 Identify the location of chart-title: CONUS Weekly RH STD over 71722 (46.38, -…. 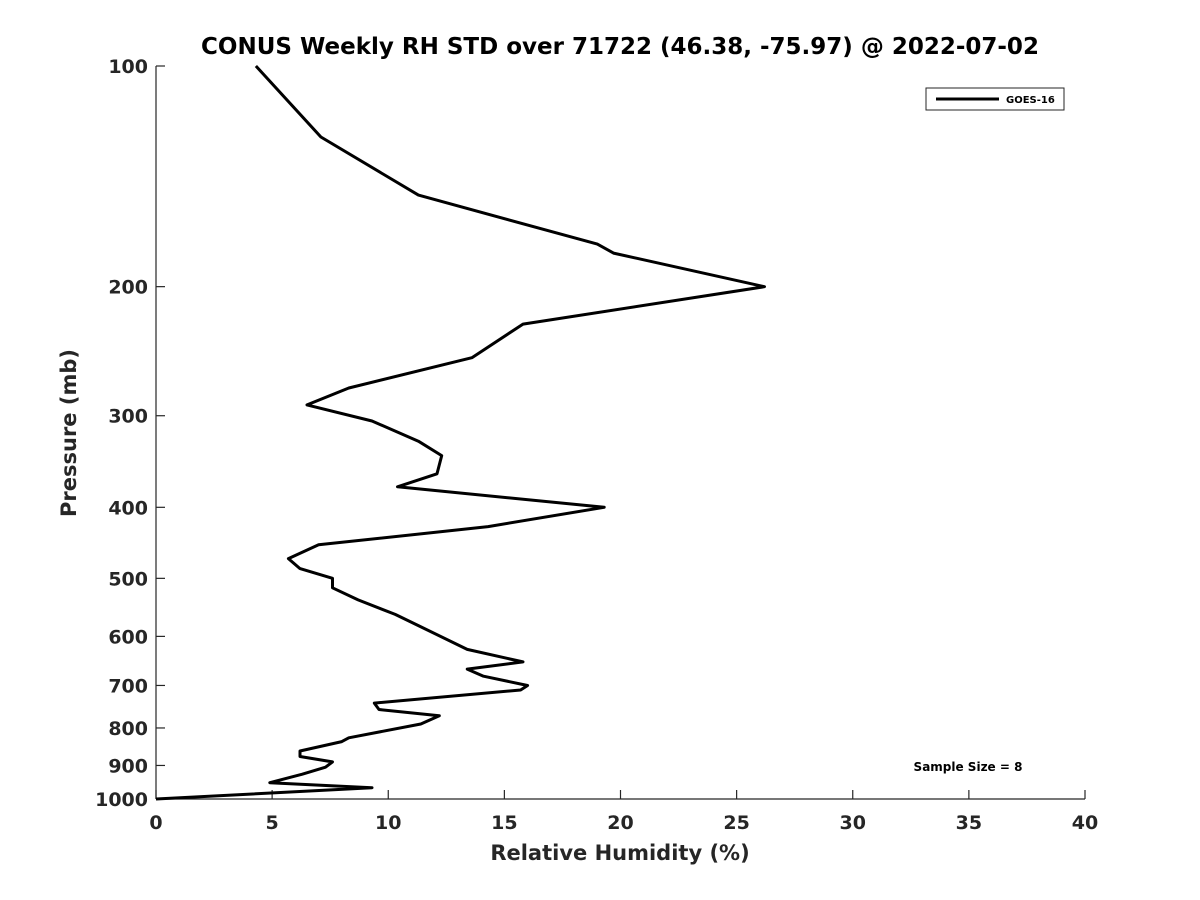
(620, 47).